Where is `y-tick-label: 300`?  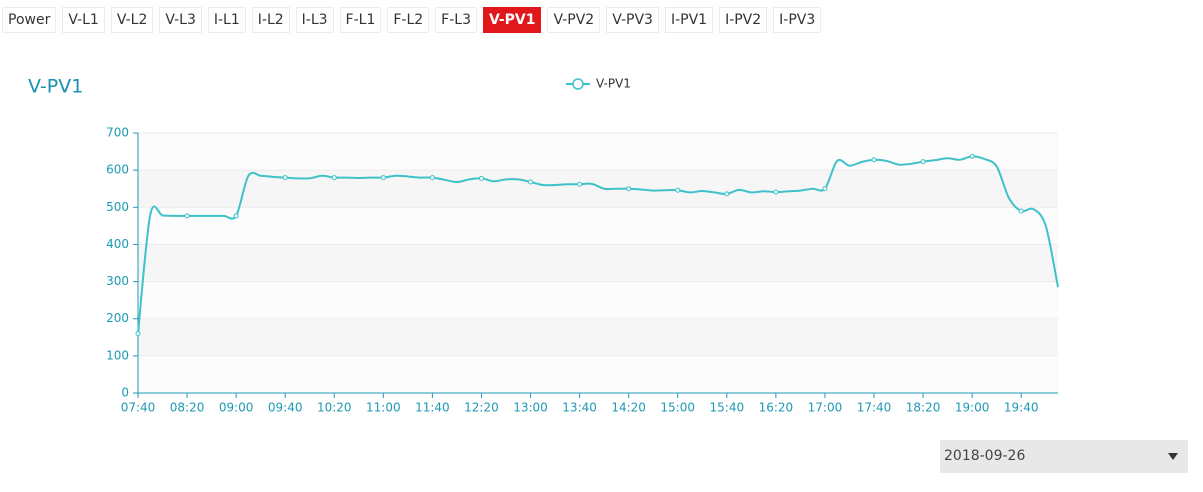
y-tick-label: 300 is located at coordinates (117, 281).